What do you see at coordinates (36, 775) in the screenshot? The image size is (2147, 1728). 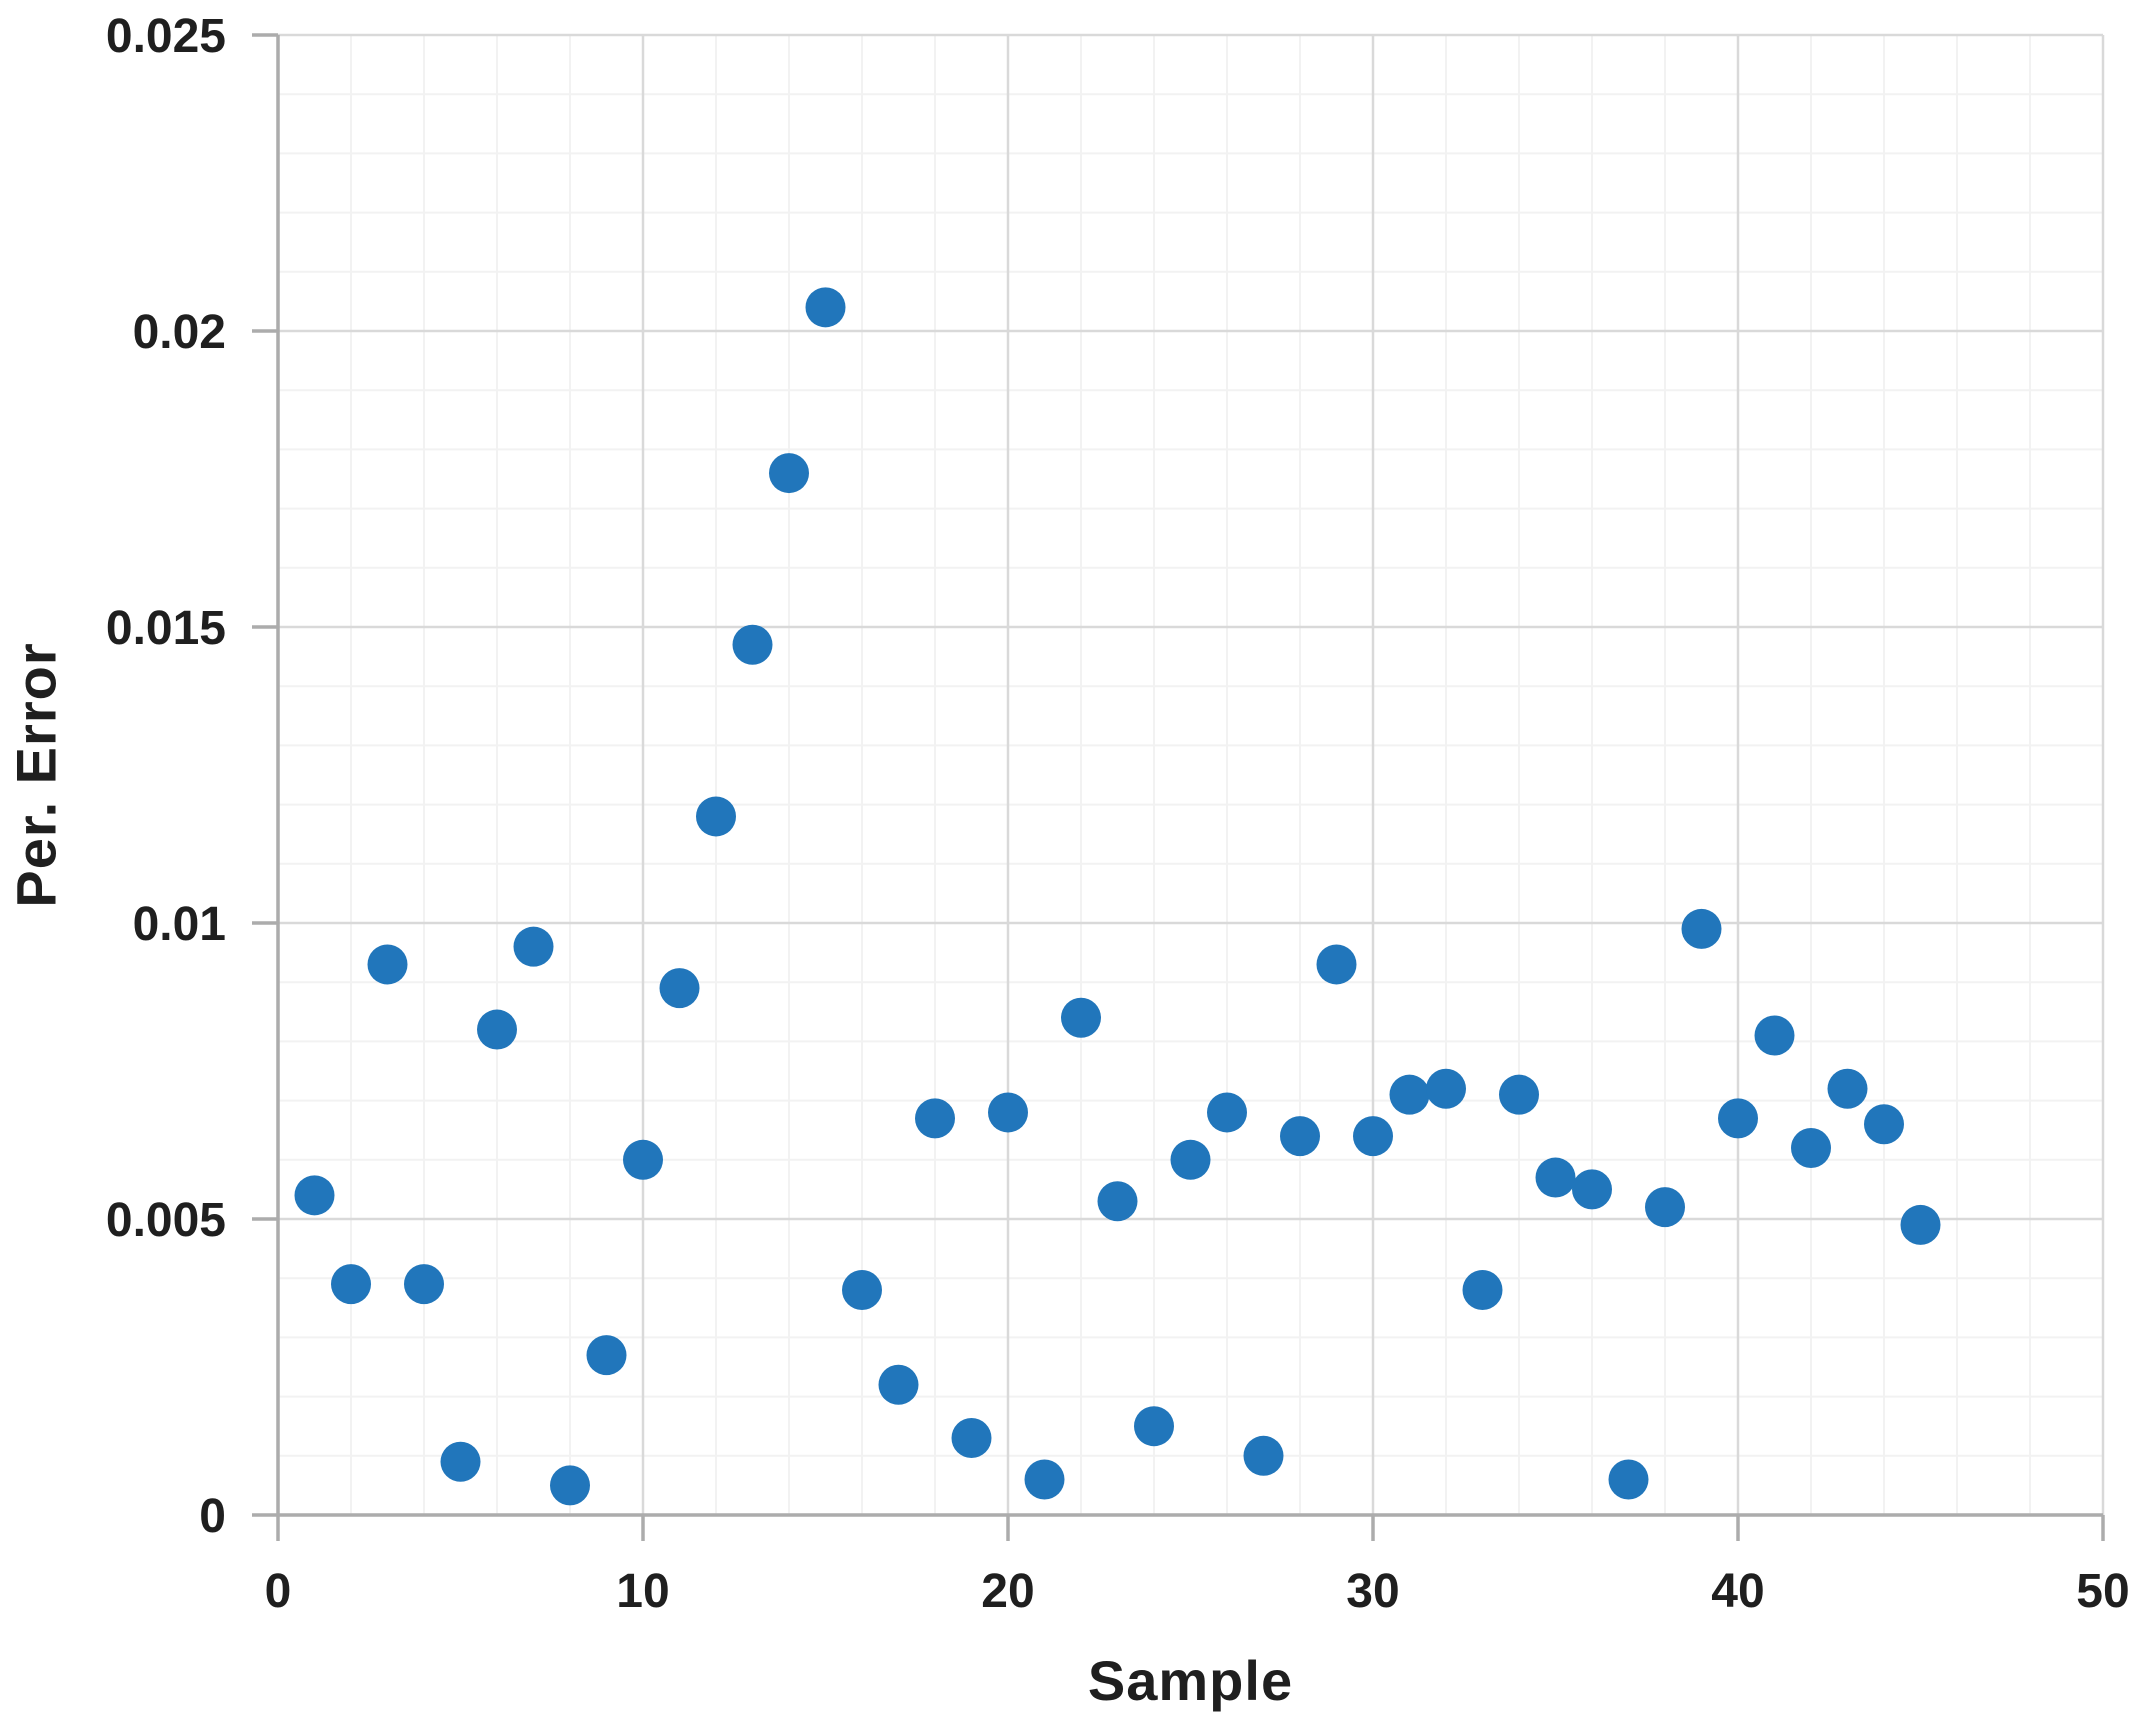 I see `y-axis-title: Per. Error` at bounding box center [36, 775].